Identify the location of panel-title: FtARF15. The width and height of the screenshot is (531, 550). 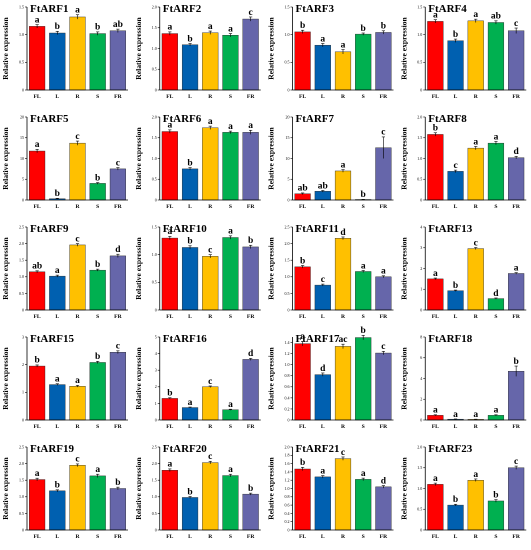
(52, 339).